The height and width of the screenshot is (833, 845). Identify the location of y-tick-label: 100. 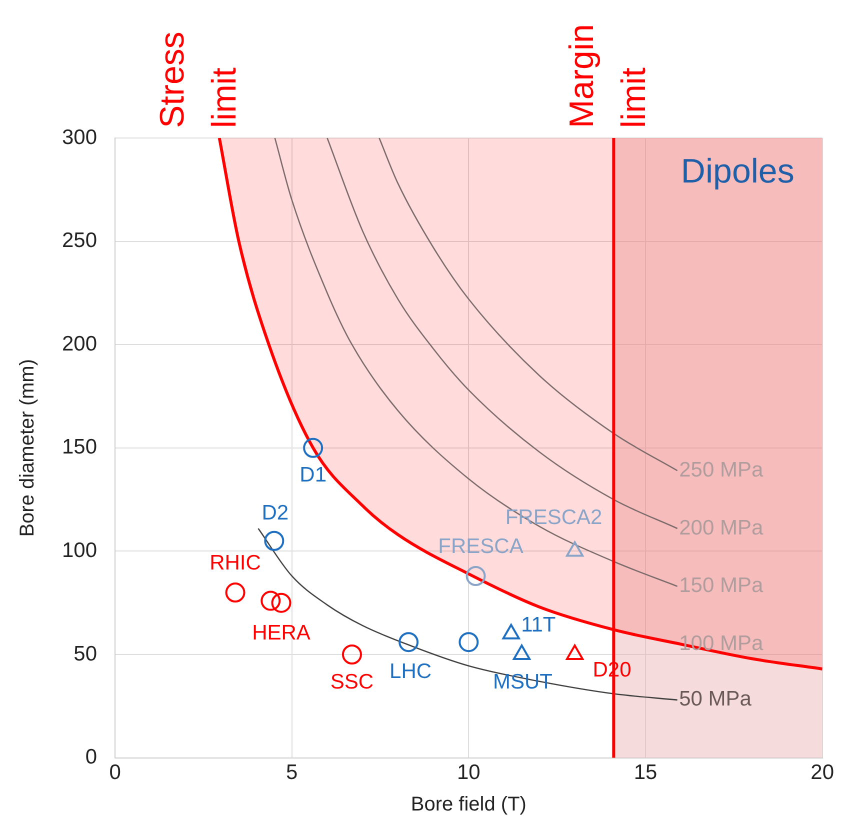
(80, 550).